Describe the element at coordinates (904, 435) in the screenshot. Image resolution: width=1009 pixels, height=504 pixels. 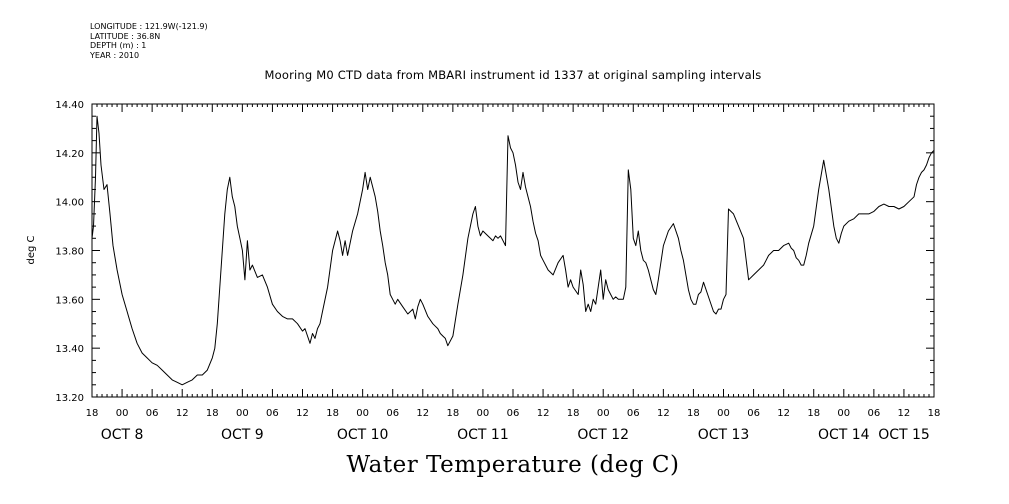
I see `x-date-label: OCT 15` at that location.